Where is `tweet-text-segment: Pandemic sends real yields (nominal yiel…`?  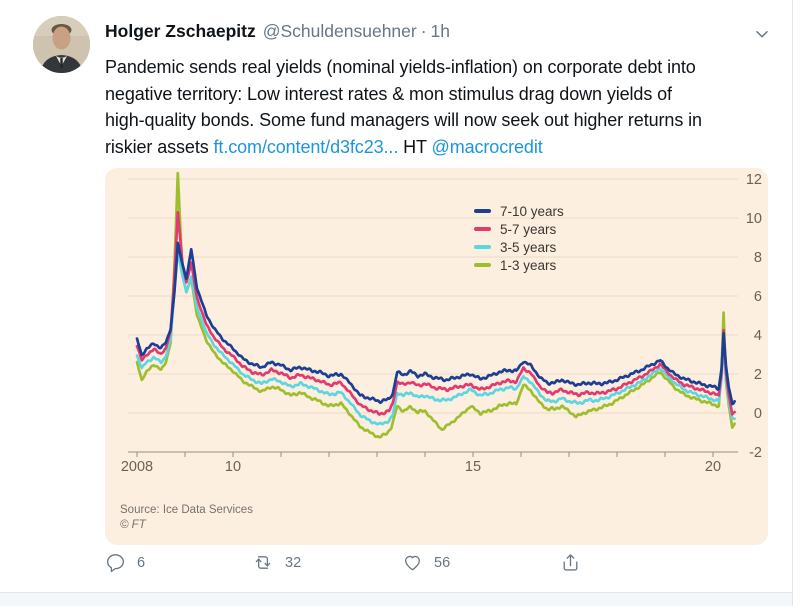
tweet-text-segment: Pandemic sends real yields (nominal yiel… is located at coordinates (400, 67).